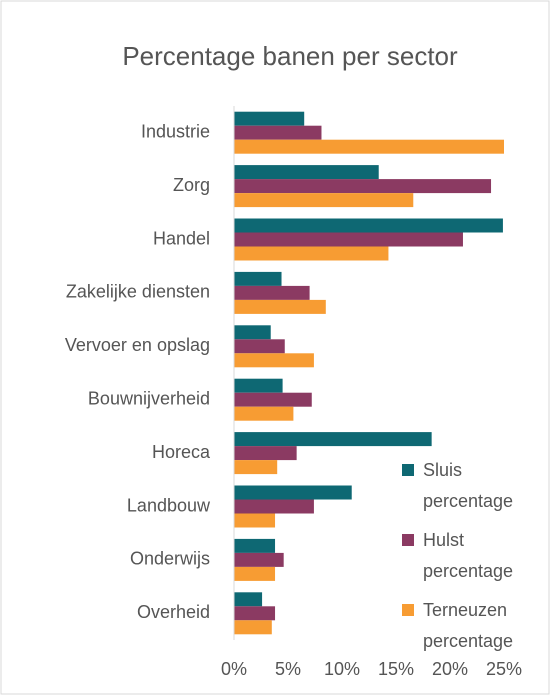 The height and width of the screenshot is (695, 550). I want to click on y-tick-label: Onderwijs, so click(170, 559).